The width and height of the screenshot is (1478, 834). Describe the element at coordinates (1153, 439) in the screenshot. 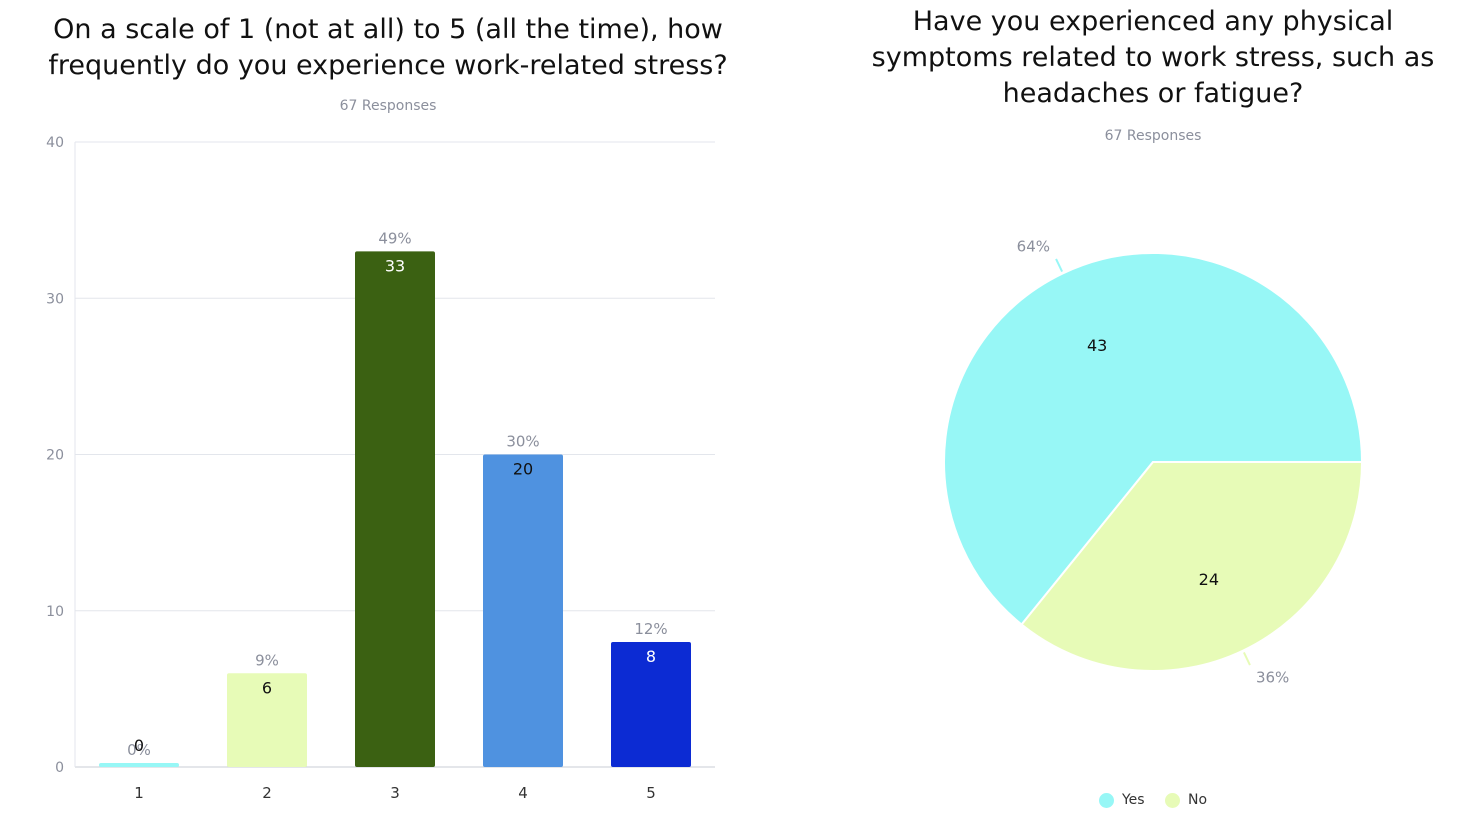

I see `pie-slice-yes` at that location.